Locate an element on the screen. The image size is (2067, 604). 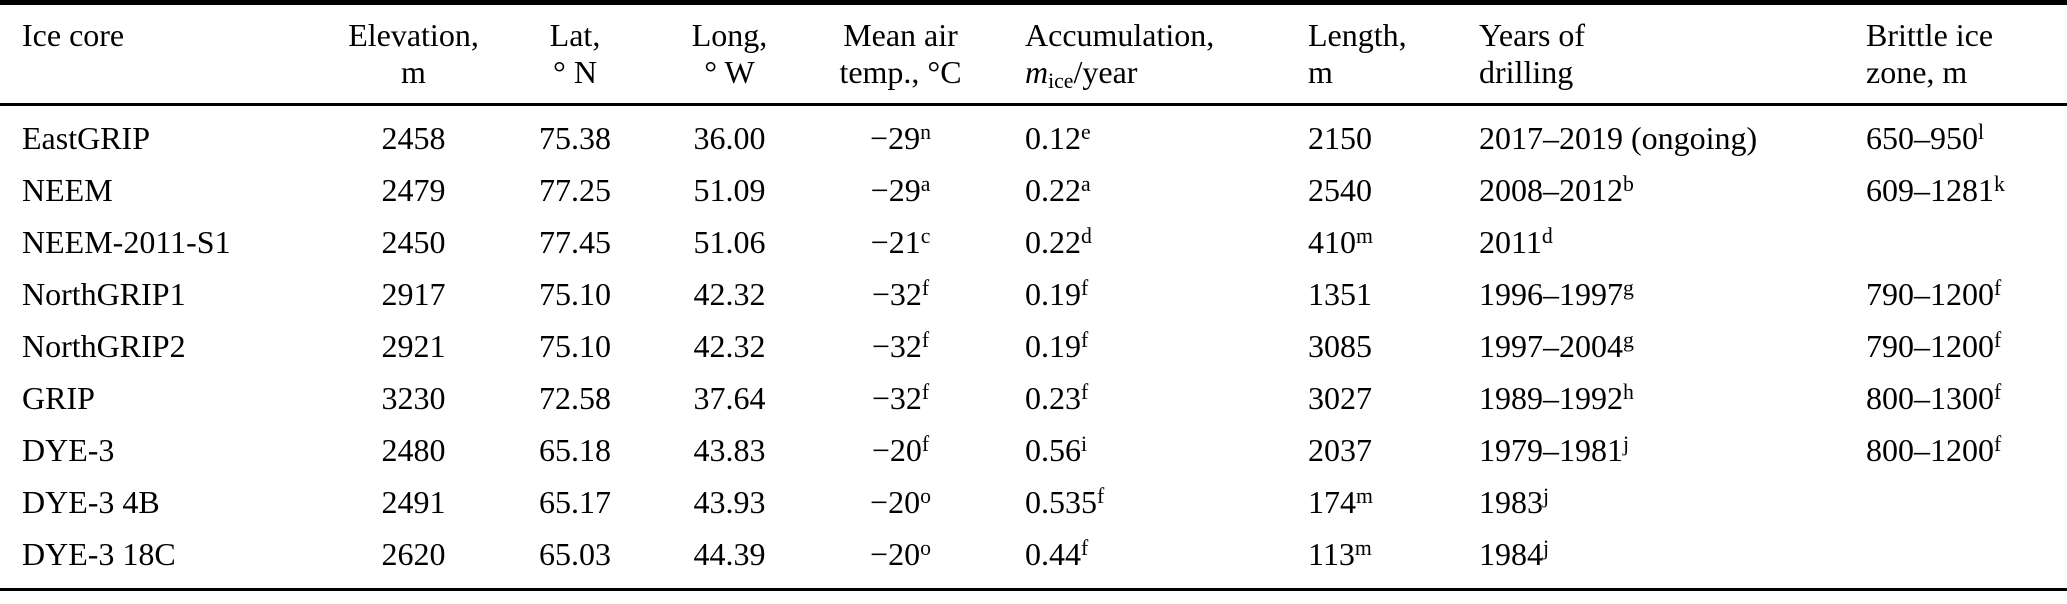
cell-accumulation: 0.535f is located at coordinates (1065, 502).